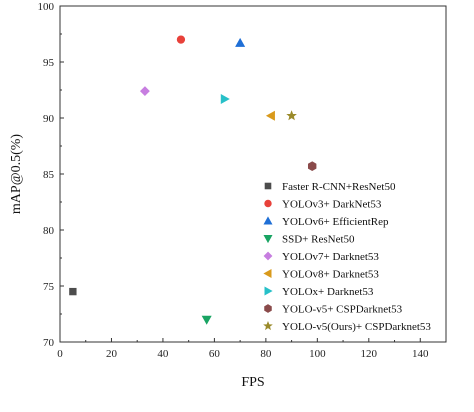  What do you see at coordinates (317, 354) in the screenshot?
I see `x-tick-label: 100` at bounding box center [317, 354].